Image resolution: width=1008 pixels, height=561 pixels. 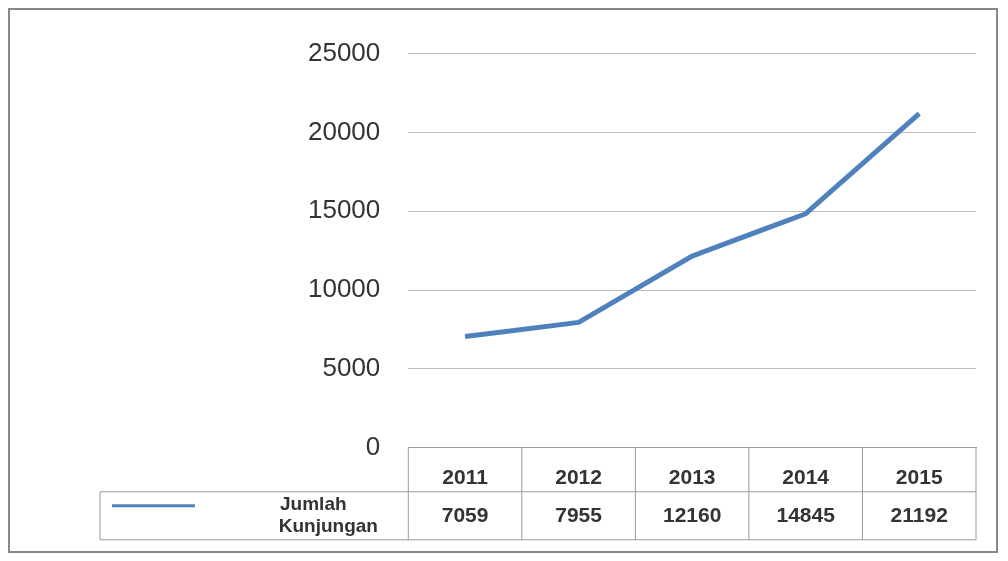 I want to click on text: Jumlah Kunjungan, so click(x=328, y=515).